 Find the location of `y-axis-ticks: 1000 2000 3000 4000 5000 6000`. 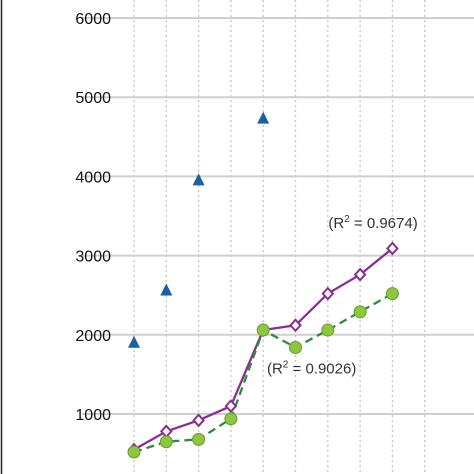

y-axis-ticks: 1000 2000 3000 4000 5000 6000 is located at coordinates (93, 217).